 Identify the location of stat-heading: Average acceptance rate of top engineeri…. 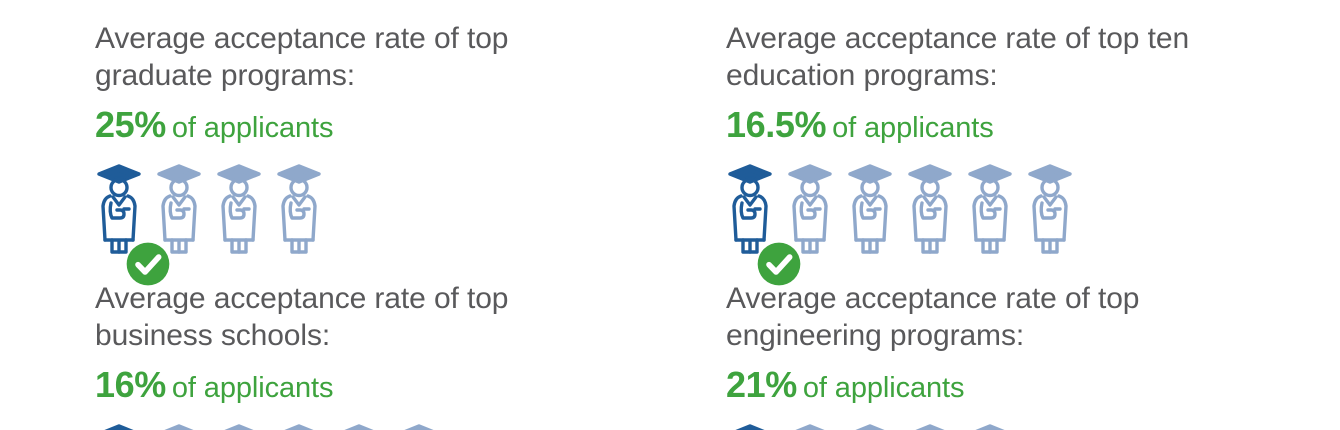
(933, 317).